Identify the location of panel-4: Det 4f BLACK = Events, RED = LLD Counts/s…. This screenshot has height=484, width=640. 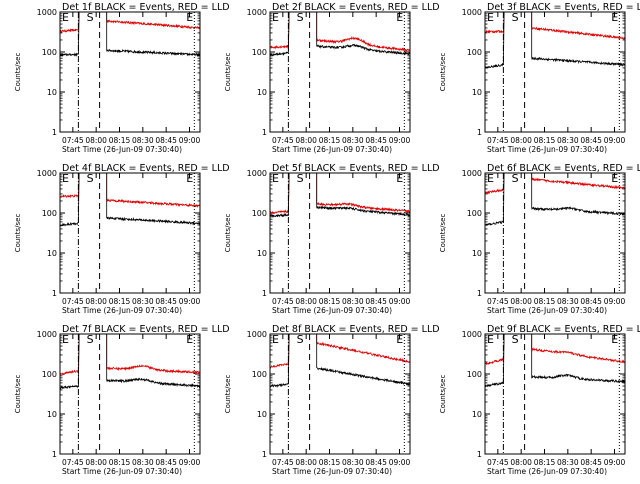
(122, 239).